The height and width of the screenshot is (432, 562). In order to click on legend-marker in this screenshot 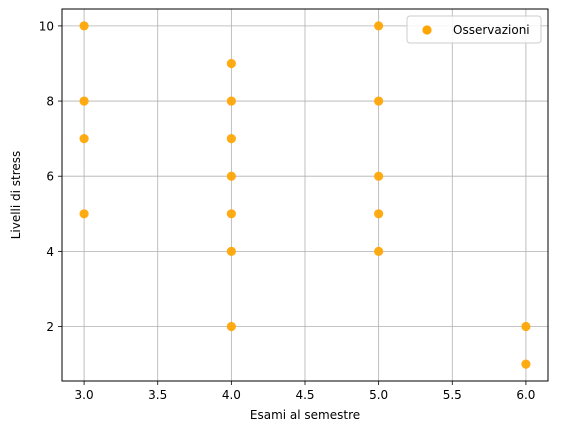, I will do `click(427, 30)`.